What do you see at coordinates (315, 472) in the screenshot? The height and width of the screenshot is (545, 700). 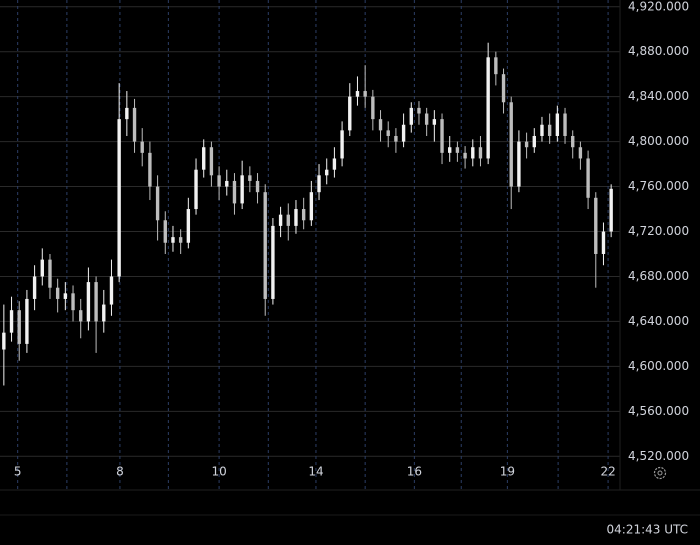 I see `x-tick-label: 14` at bounding box center [315, 472].